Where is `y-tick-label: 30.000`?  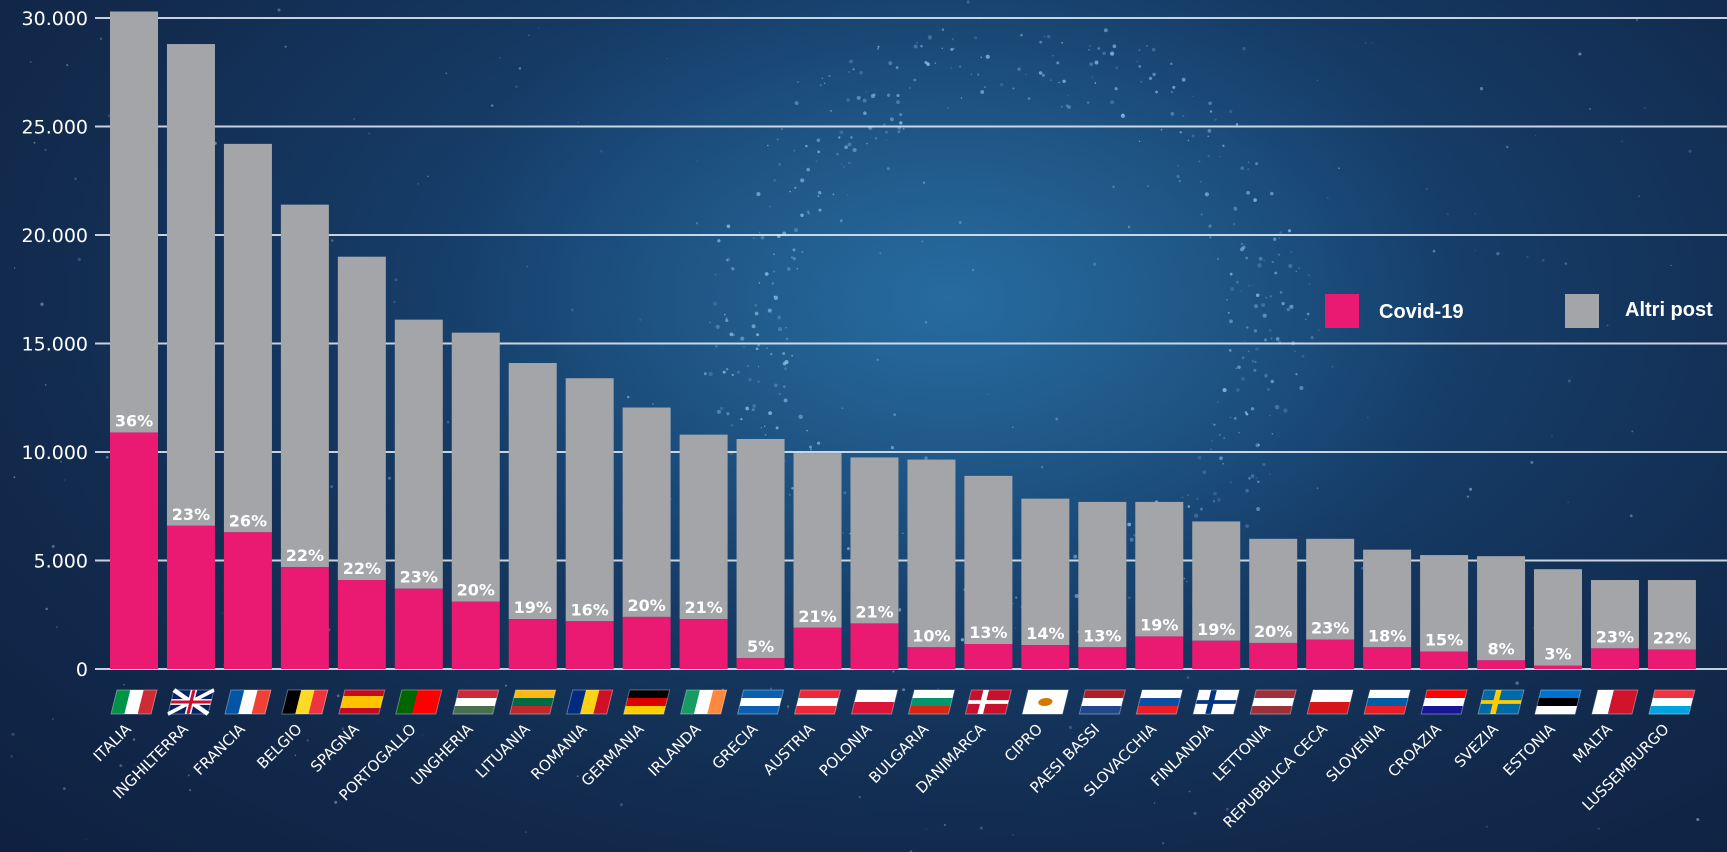
y-tick-label: 30.000 is located at coordinates (55, 19).